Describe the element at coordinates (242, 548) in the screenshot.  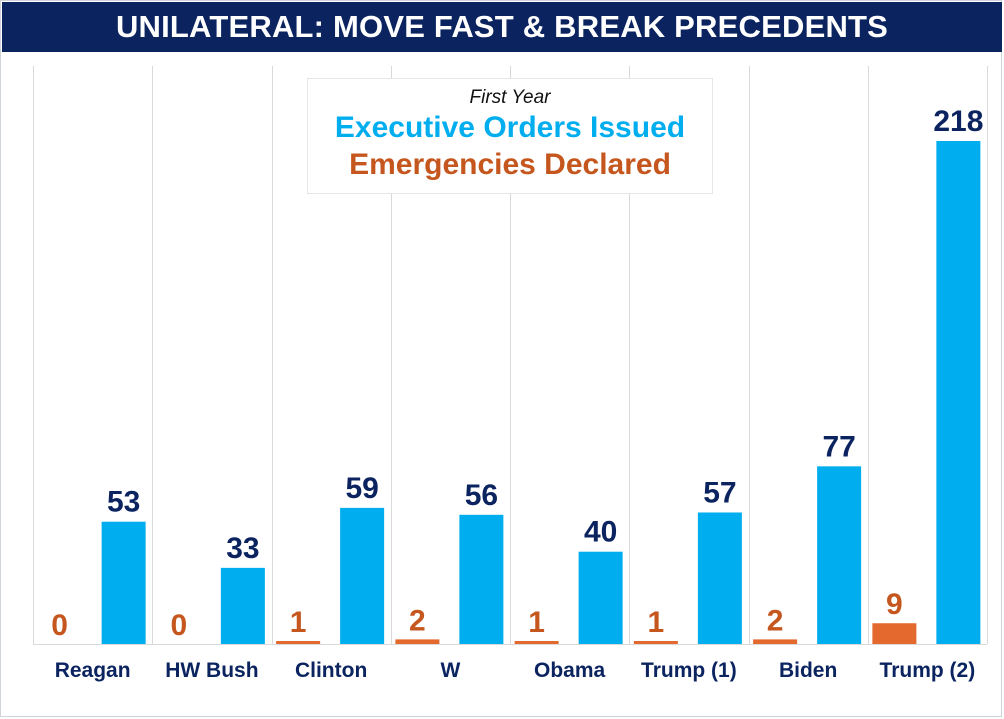
I see `executive-orders-value-label: 33` at that location.